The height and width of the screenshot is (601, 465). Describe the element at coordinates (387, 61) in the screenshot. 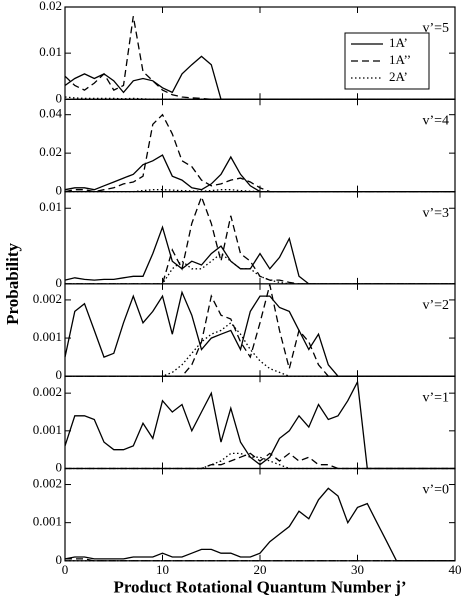

I see `legend-box` at that location.